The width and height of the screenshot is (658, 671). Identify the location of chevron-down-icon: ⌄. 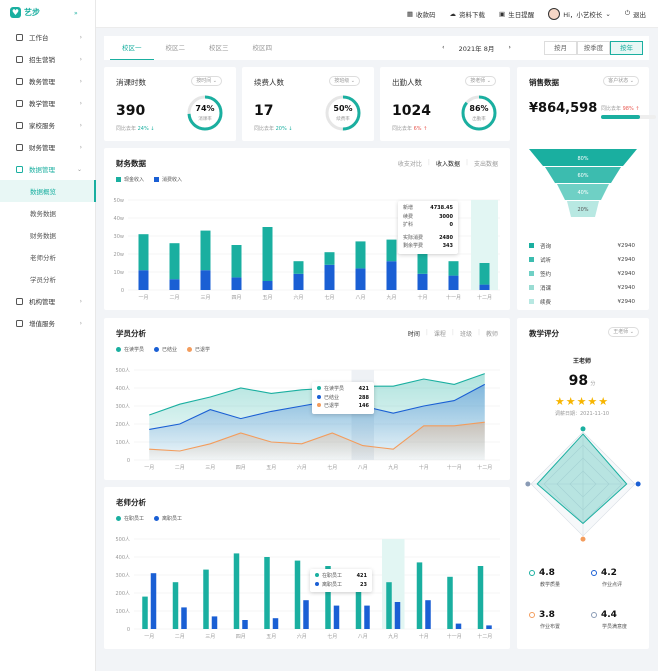
(79, 169).